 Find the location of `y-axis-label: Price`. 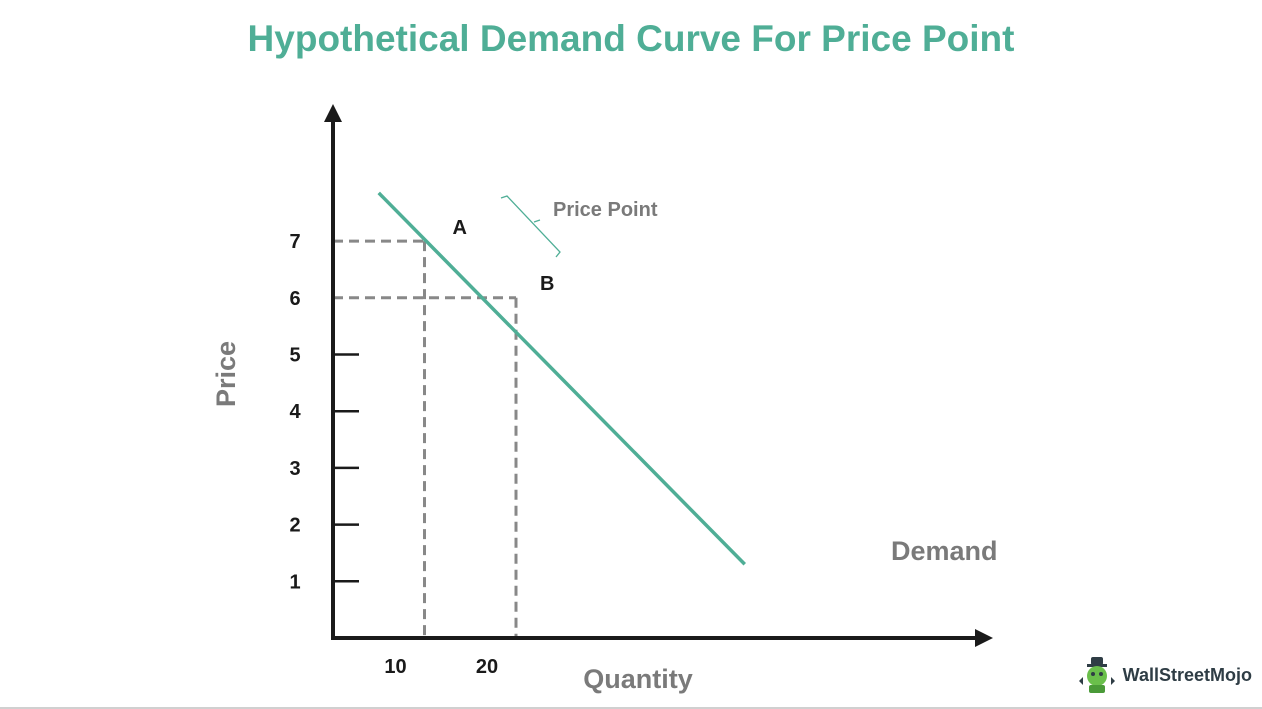

y-axis-label: Price is located at coordinates (226, 374).